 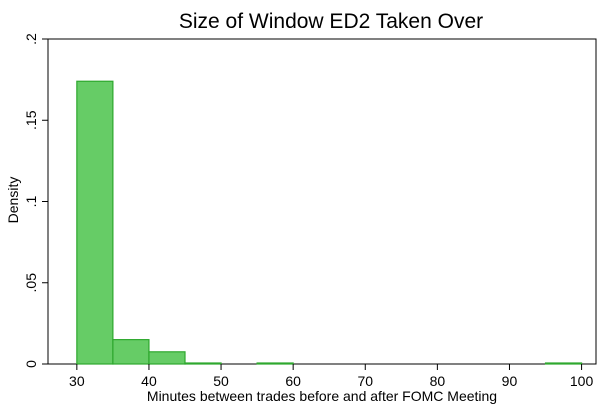 I want to click on x-tick-label: 50, so click(x=221, y=381).